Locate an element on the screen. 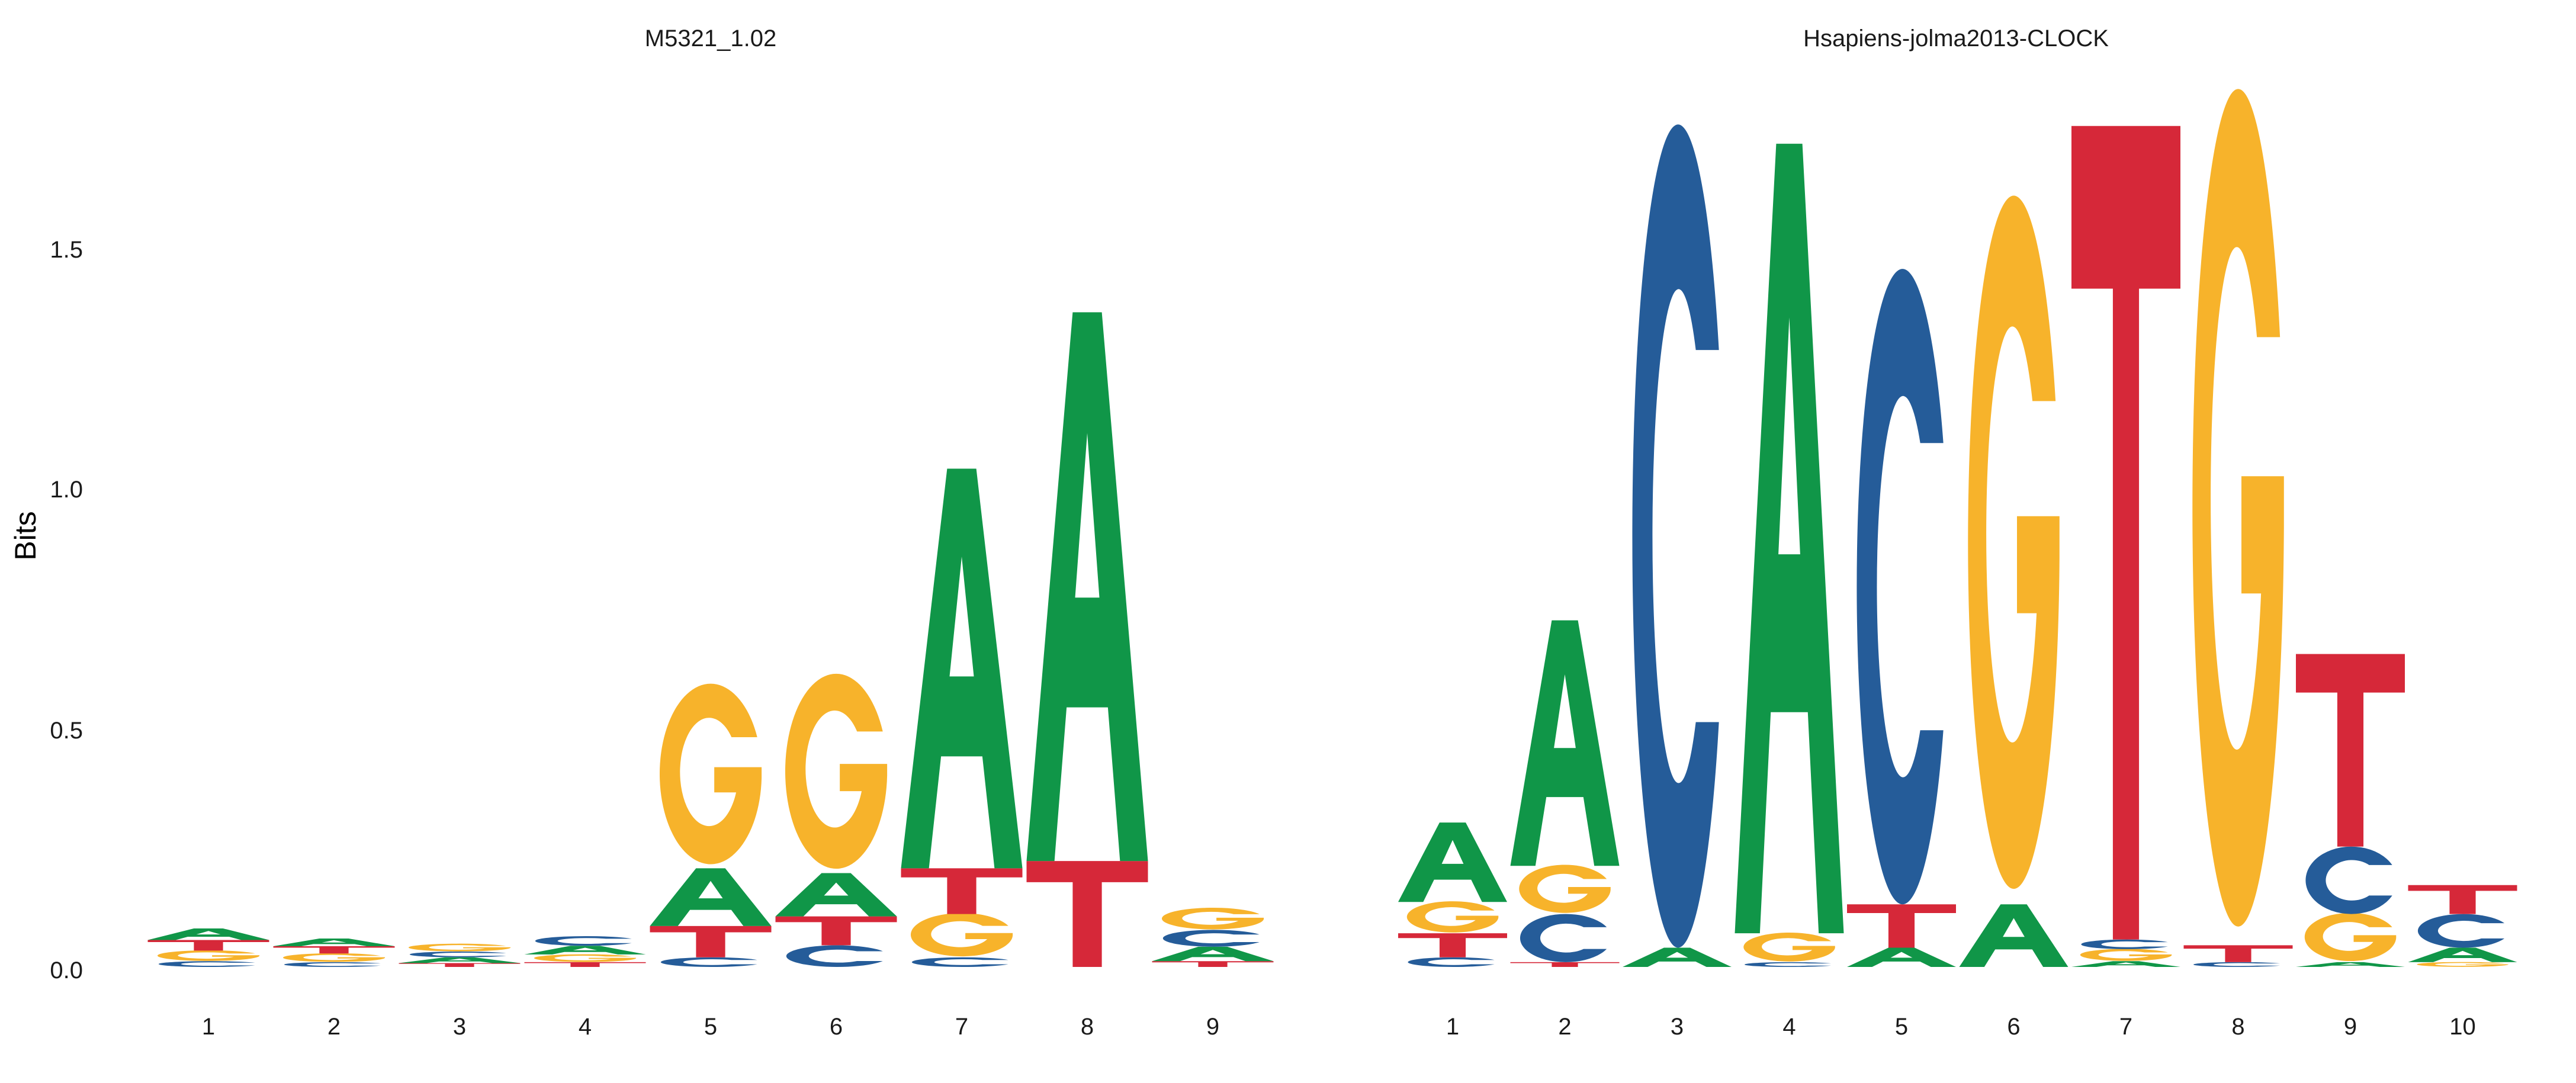 This screenshot has width=2576, height=1083. panel-title: Hsapiens-jolma2013-CLOCK is located at coordinates (1956, 39).